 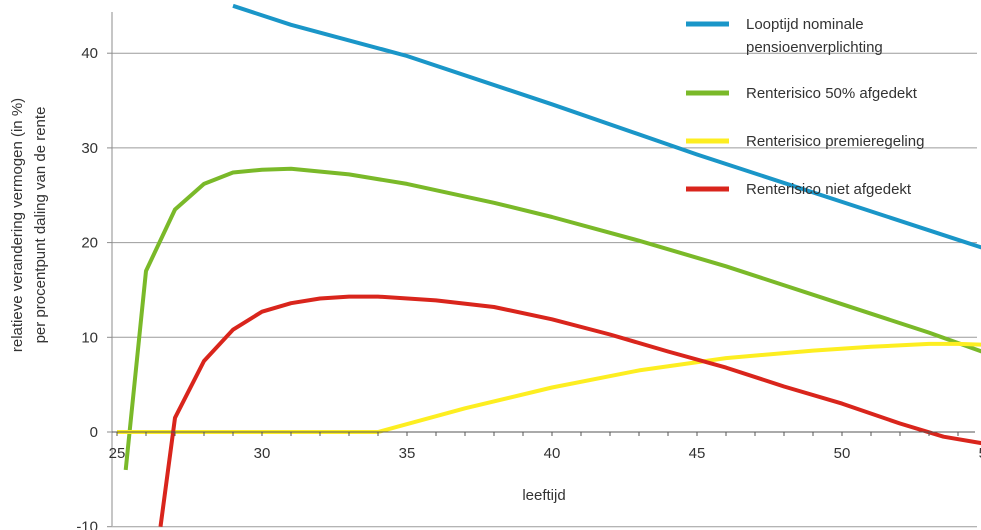 I want to click on x-tick-label: 25, so click(x=117, y=453).